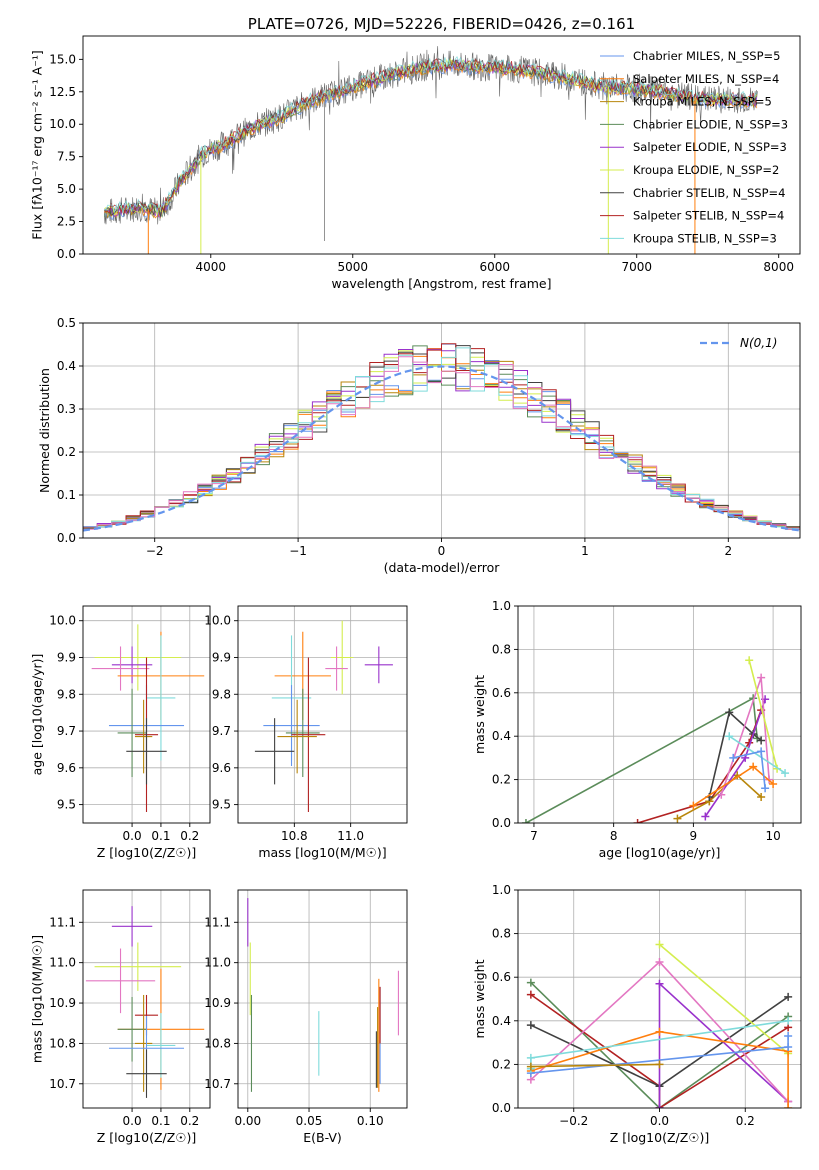  I want to click on mass-vs-ebv-ytick-label: 10.9, so click(217, 1003).